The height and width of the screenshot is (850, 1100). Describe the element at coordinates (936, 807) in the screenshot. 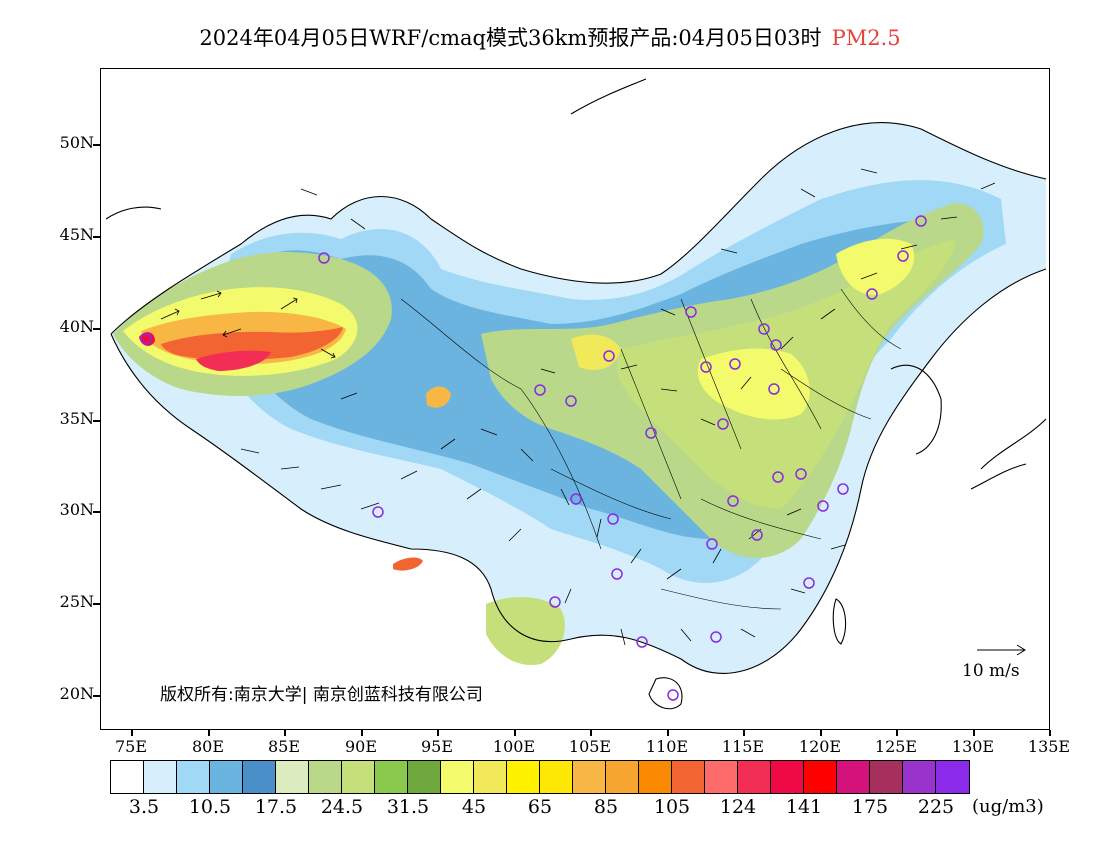

I see `colorbar-label-225: 225` at that location.